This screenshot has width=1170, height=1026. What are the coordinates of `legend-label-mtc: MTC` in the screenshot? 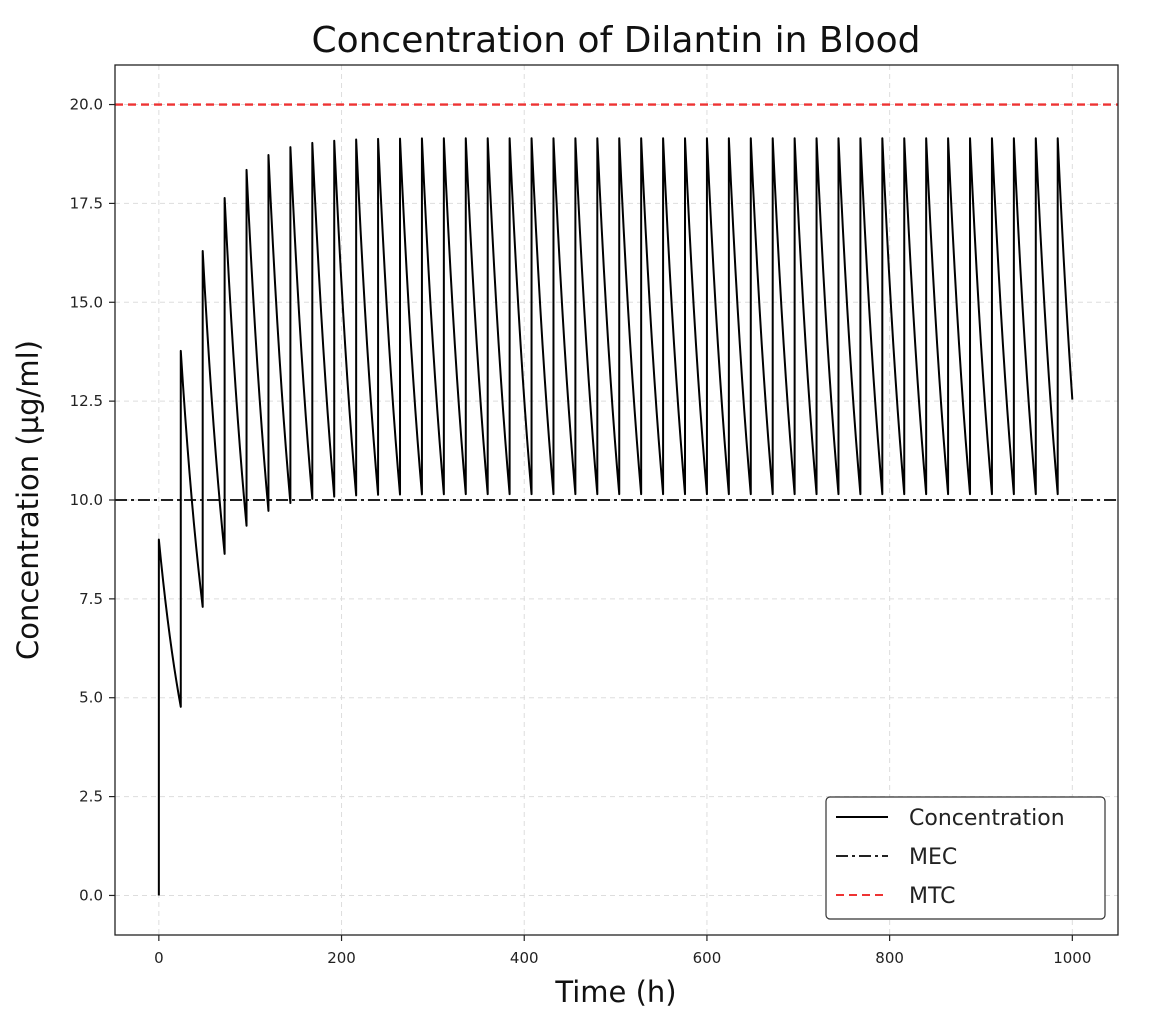 It's located at (932, 896).